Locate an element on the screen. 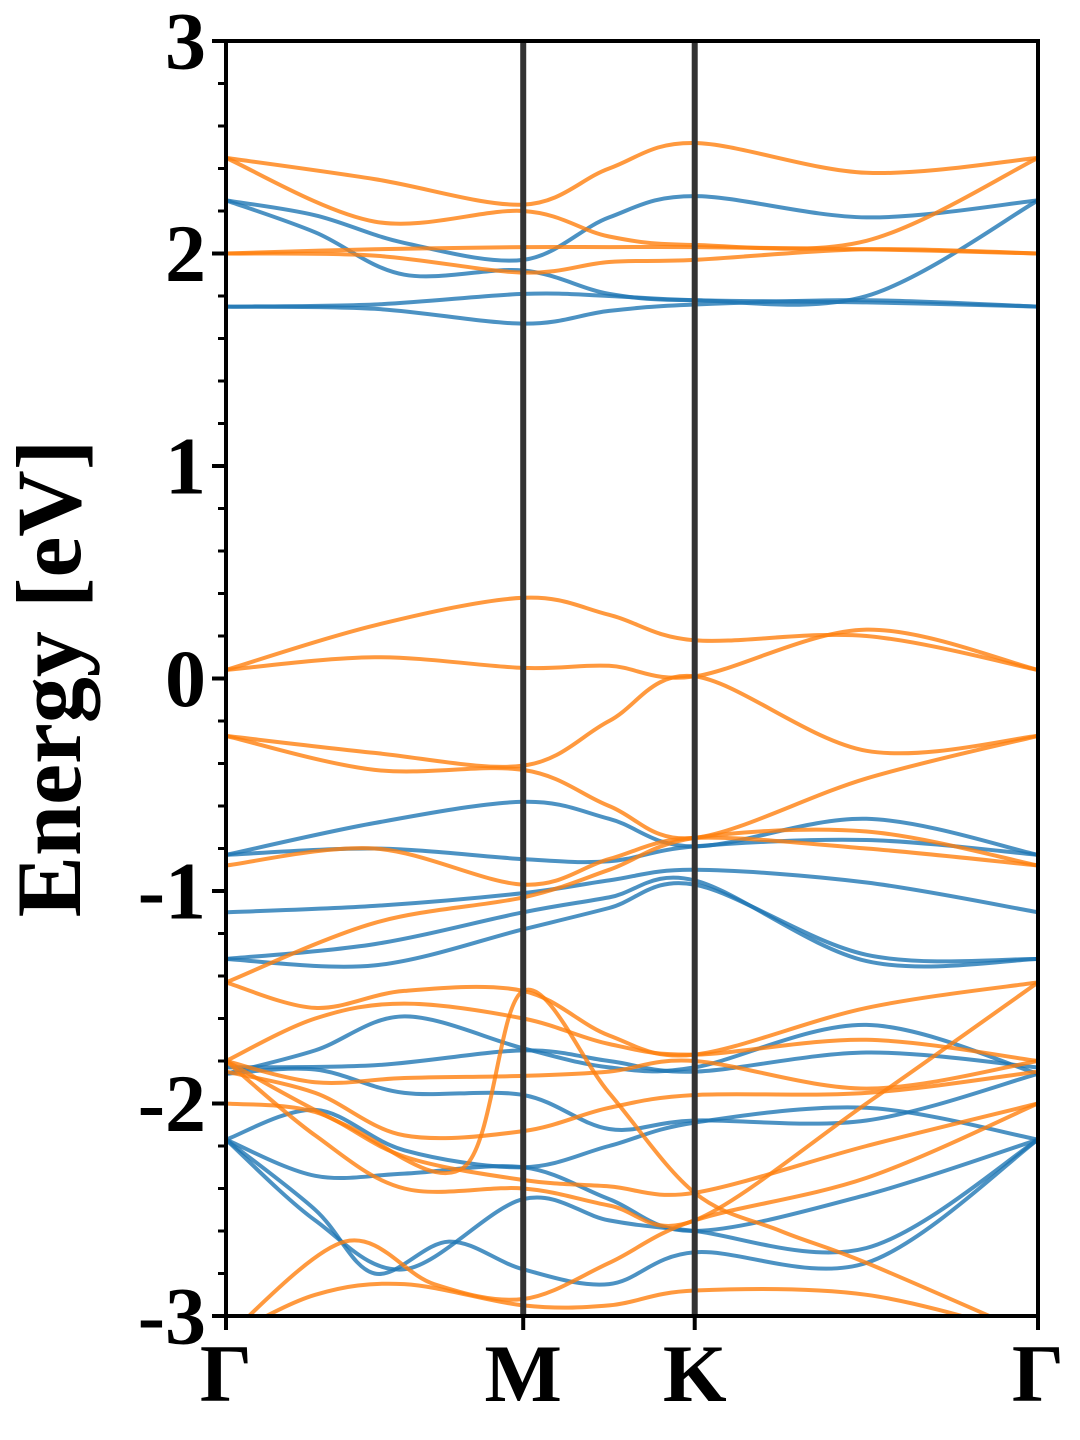 The height and width of the screenshot is (1440, 1080). x-tick-label-4: Γ is located at coordinates (1038, 1373).